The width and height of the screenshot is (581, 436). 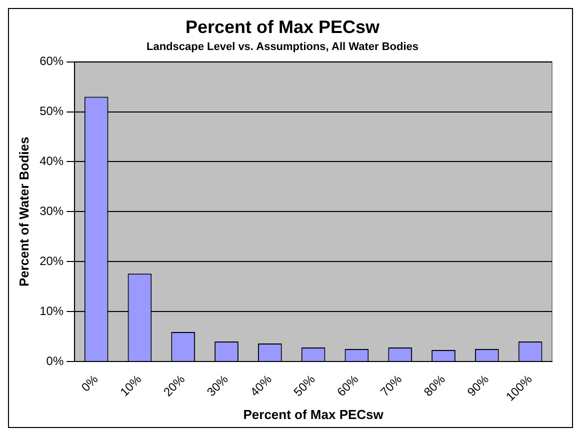 I want to click on x-tick-label: 40%, so click(x=261, y=386).